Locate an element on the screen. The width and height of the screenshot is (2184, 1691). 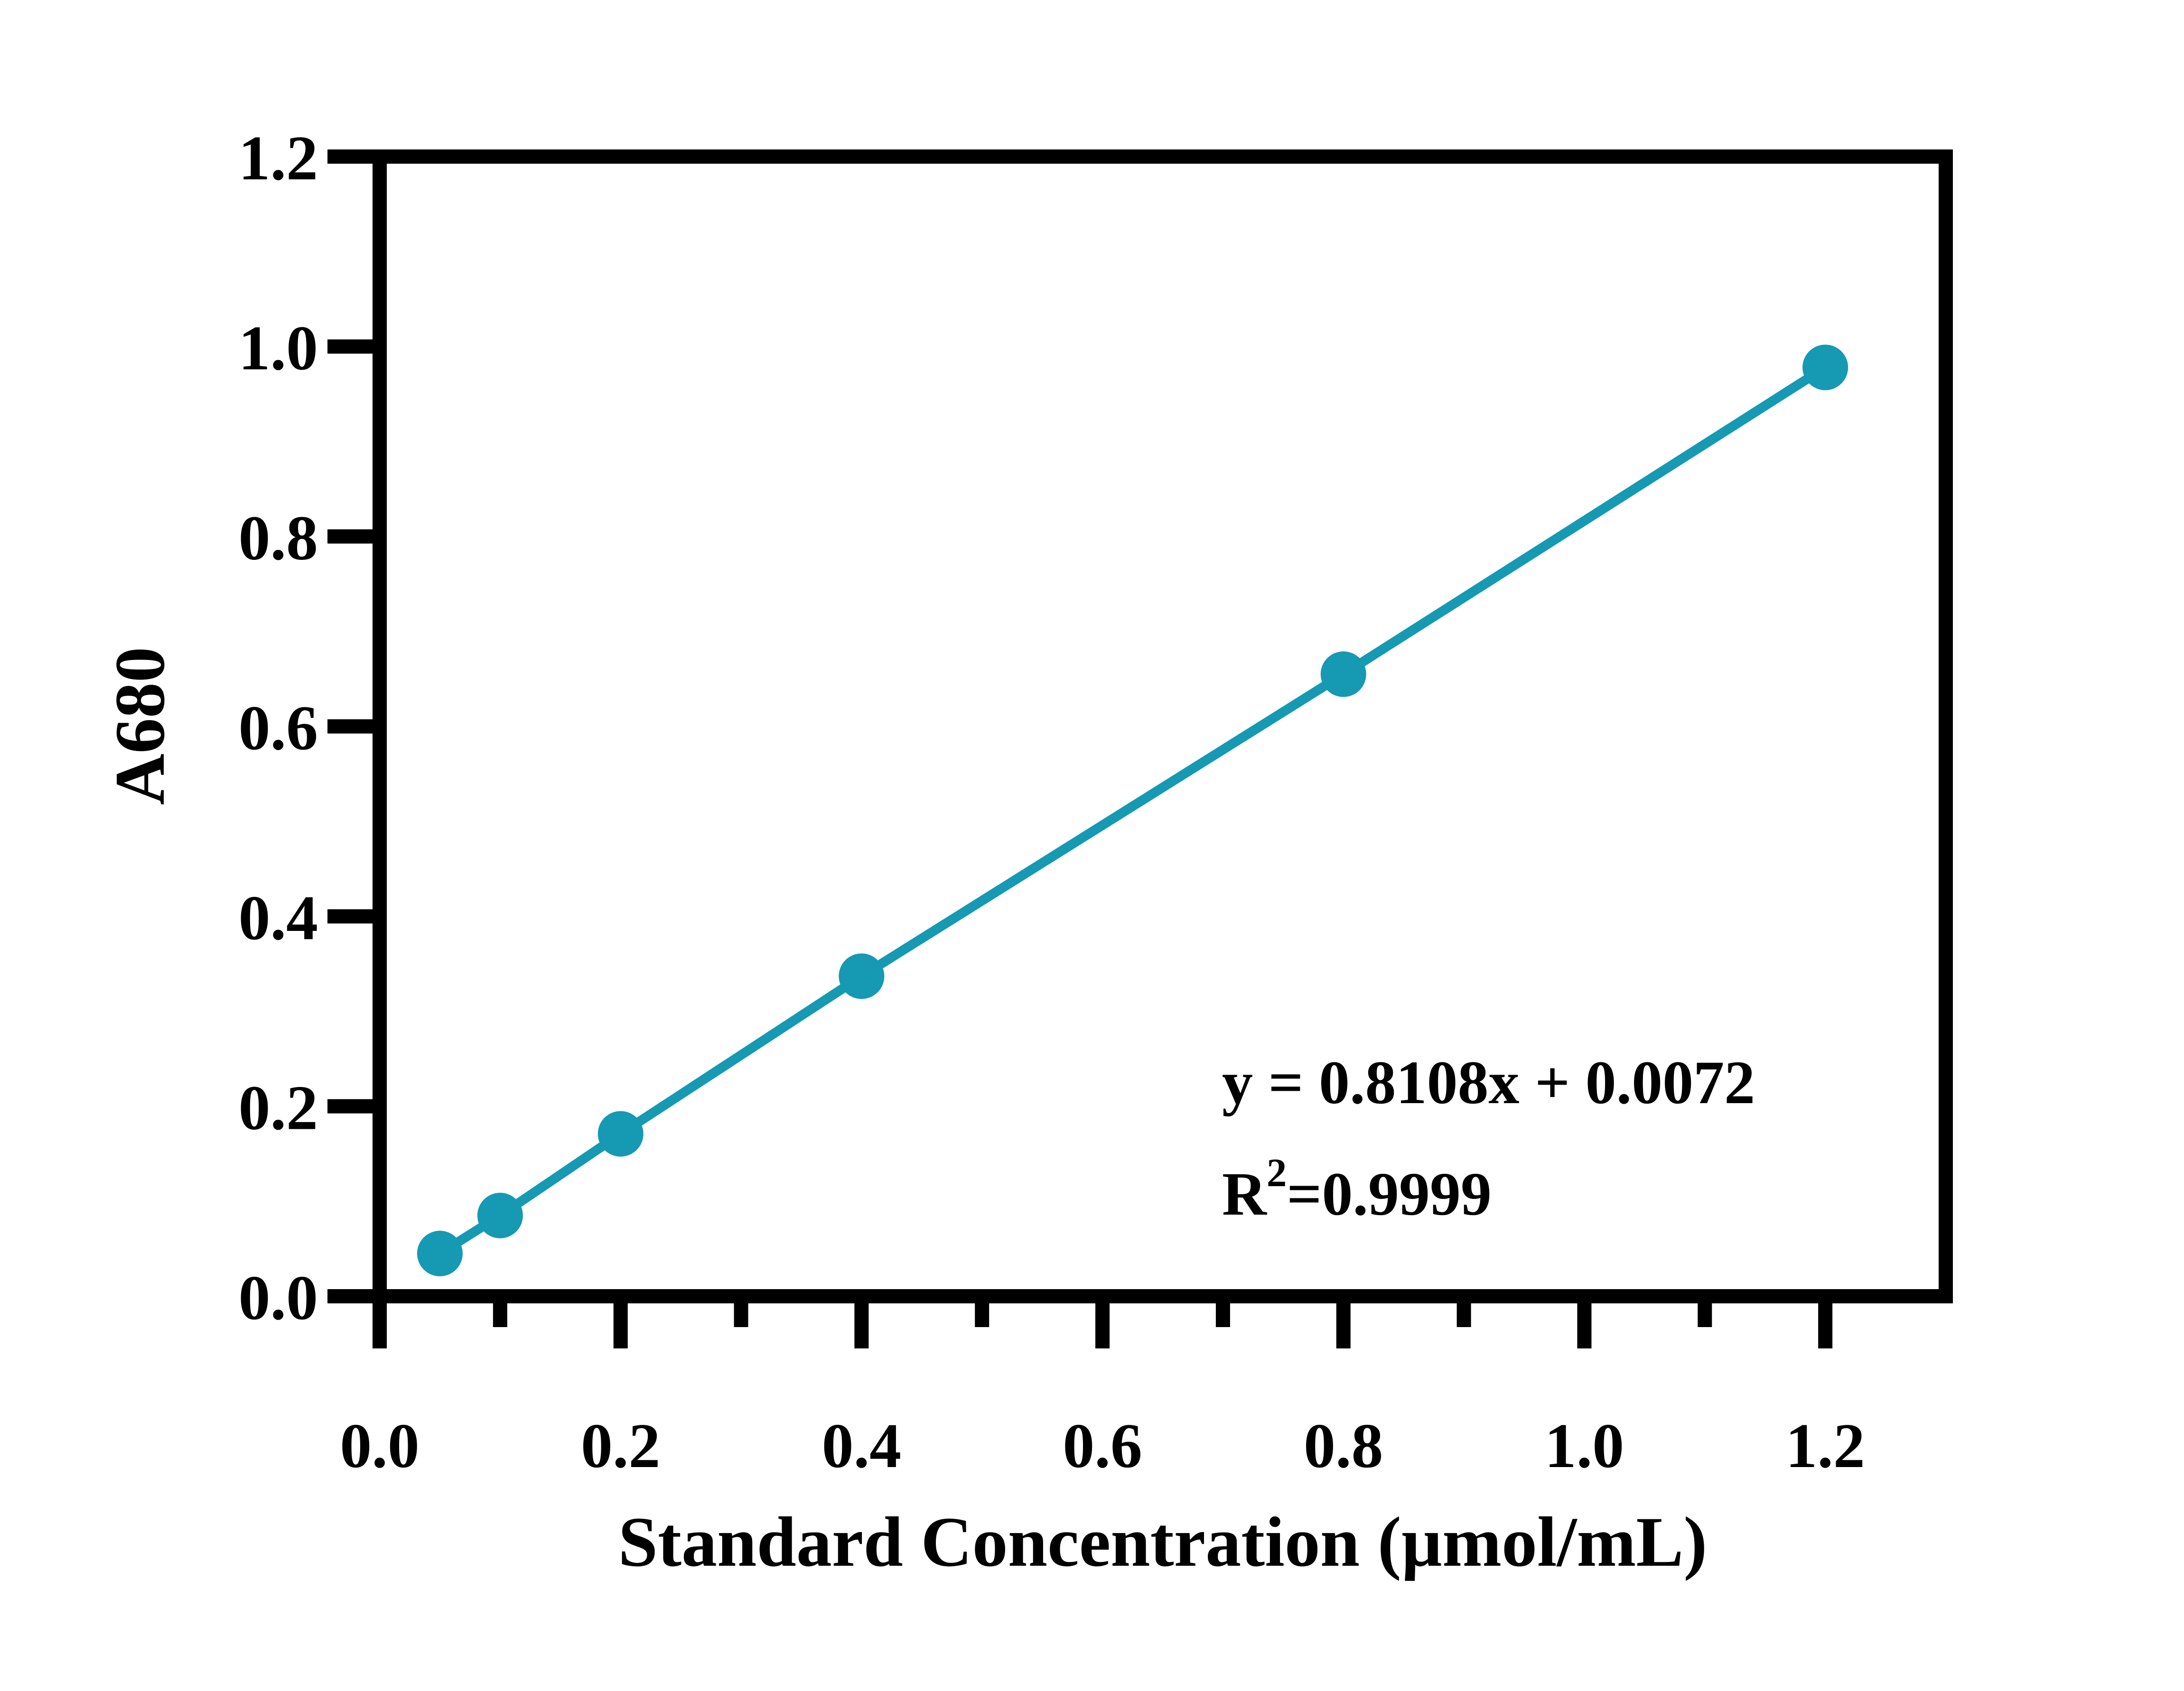
r-squared: R2=0.9999 is located at coordinates (1357, 1189).